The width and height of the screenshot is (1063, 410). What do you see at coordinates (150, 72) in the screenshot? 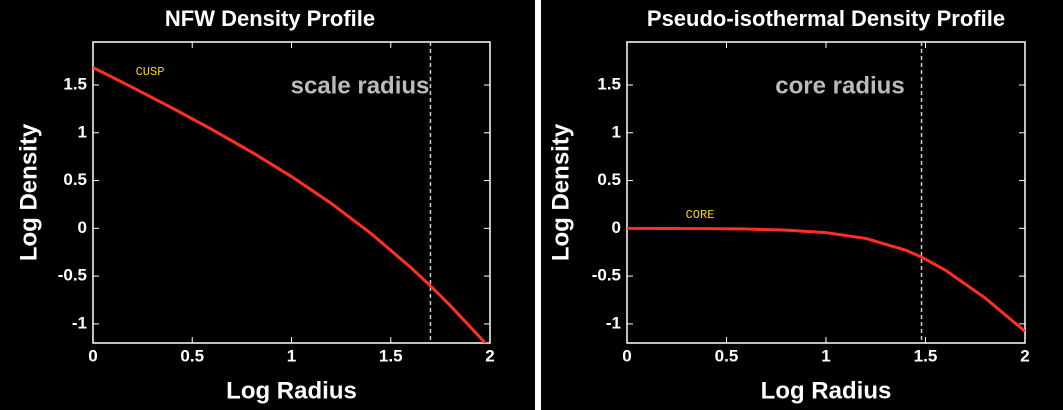
I see `annotation: CUSP` at bounding box center [150, 72].